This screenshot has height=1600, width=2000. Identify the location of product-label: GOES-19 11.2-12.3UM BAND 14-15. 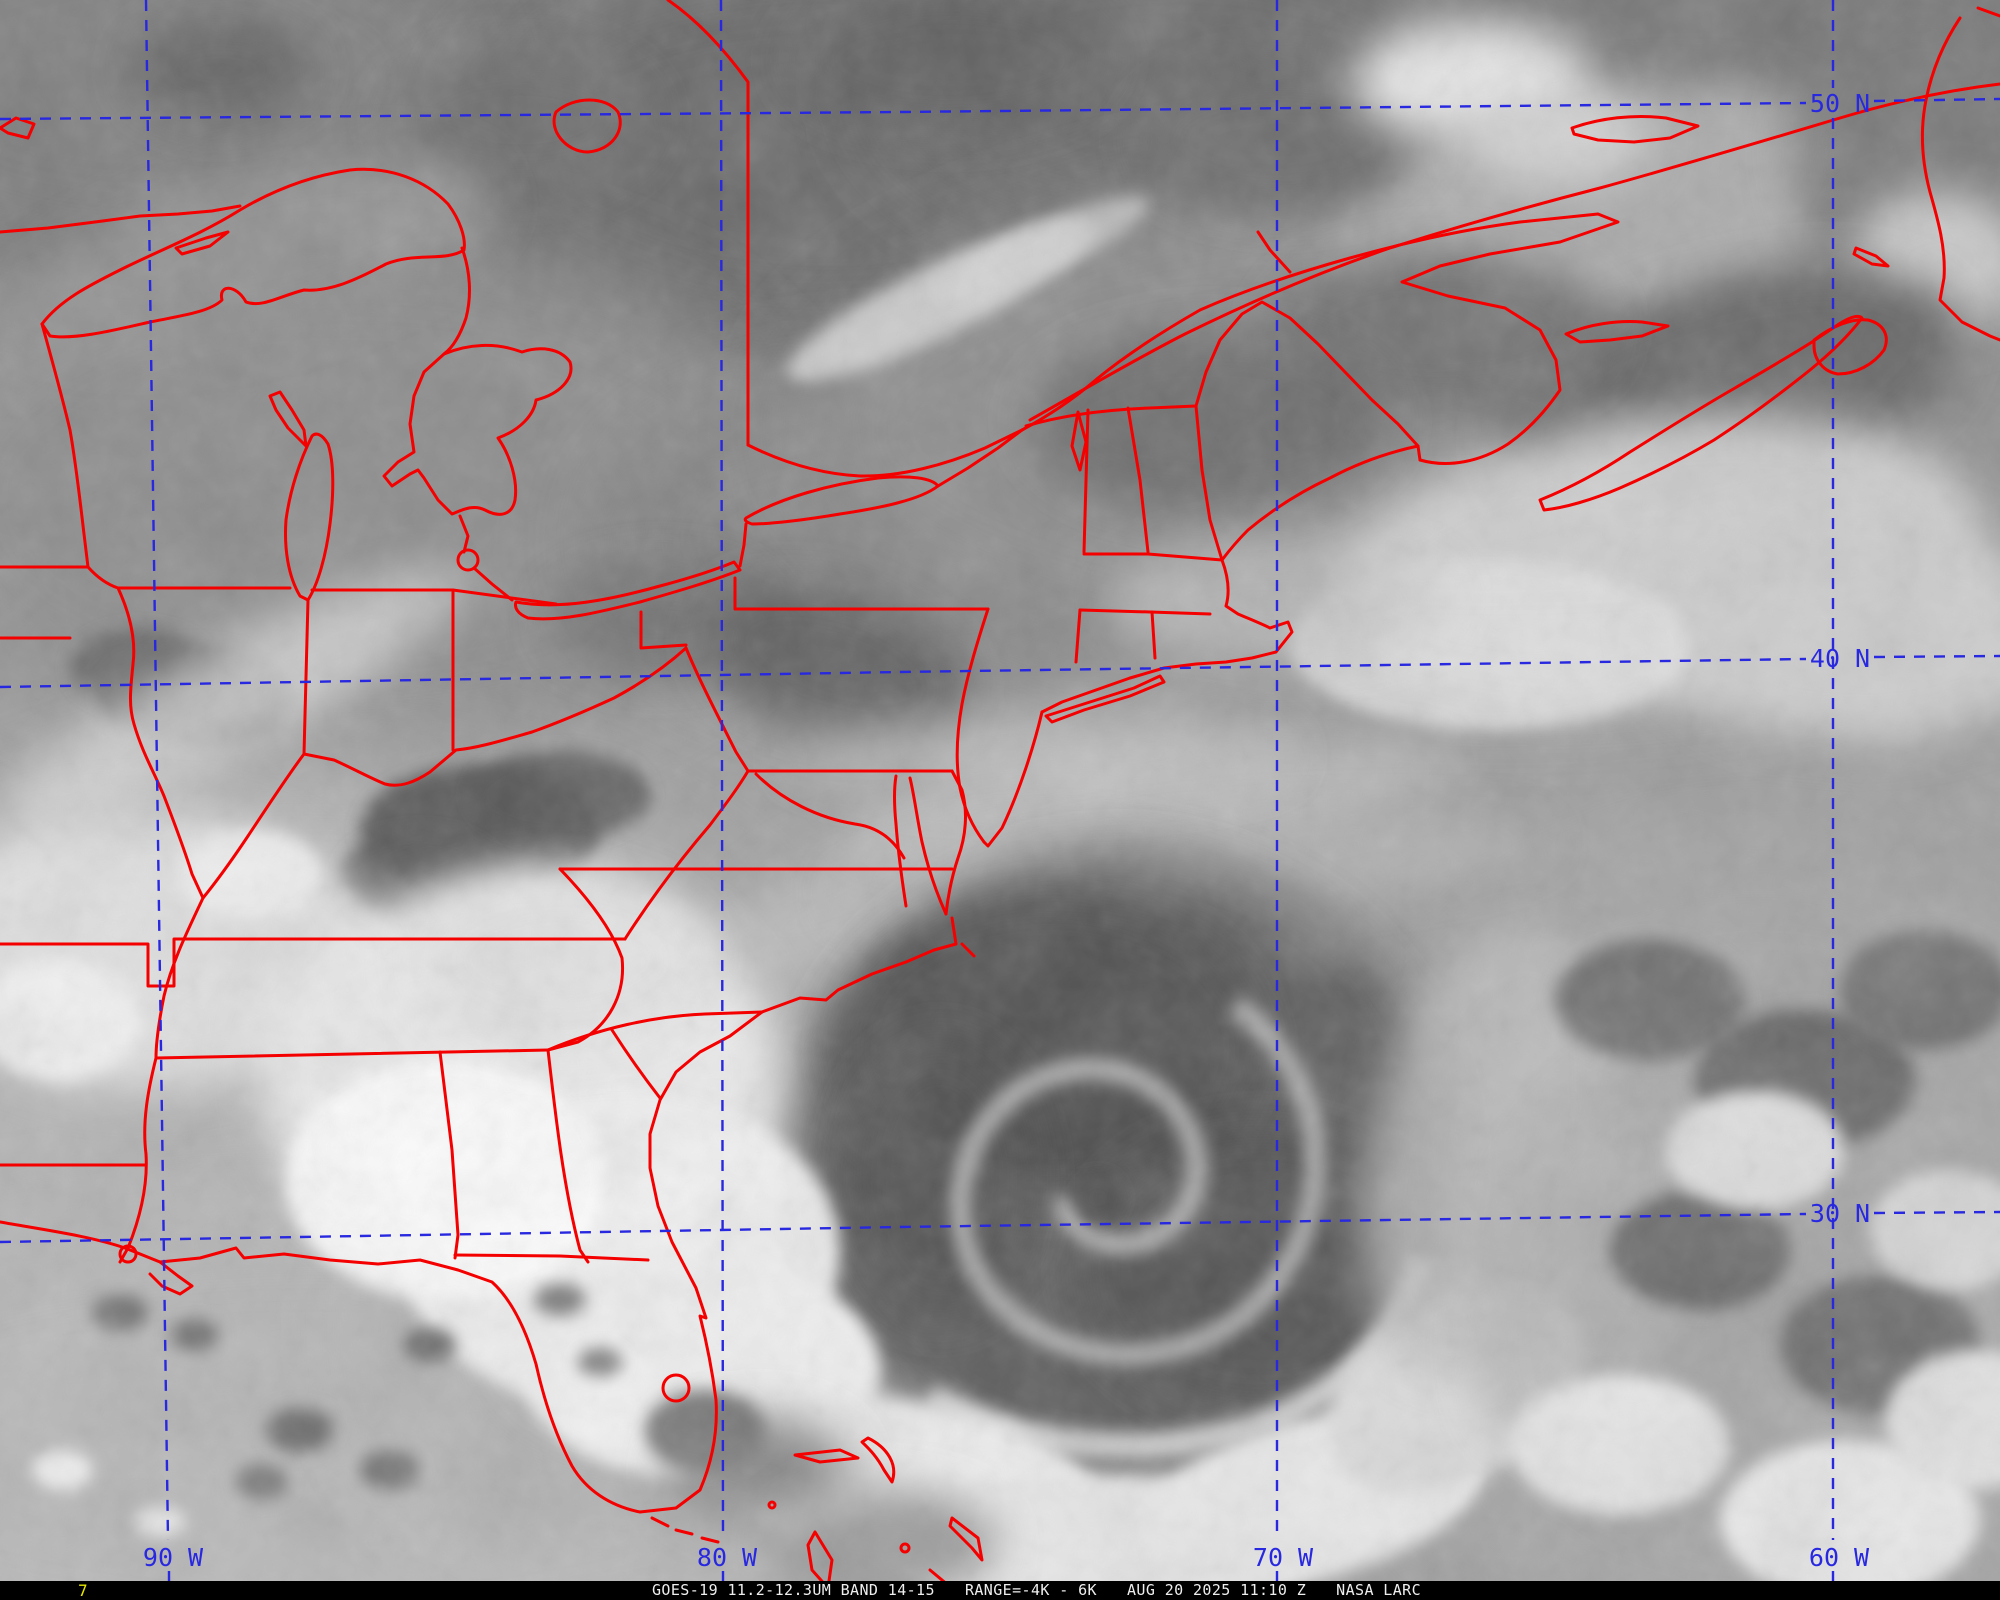
(793, 1590).